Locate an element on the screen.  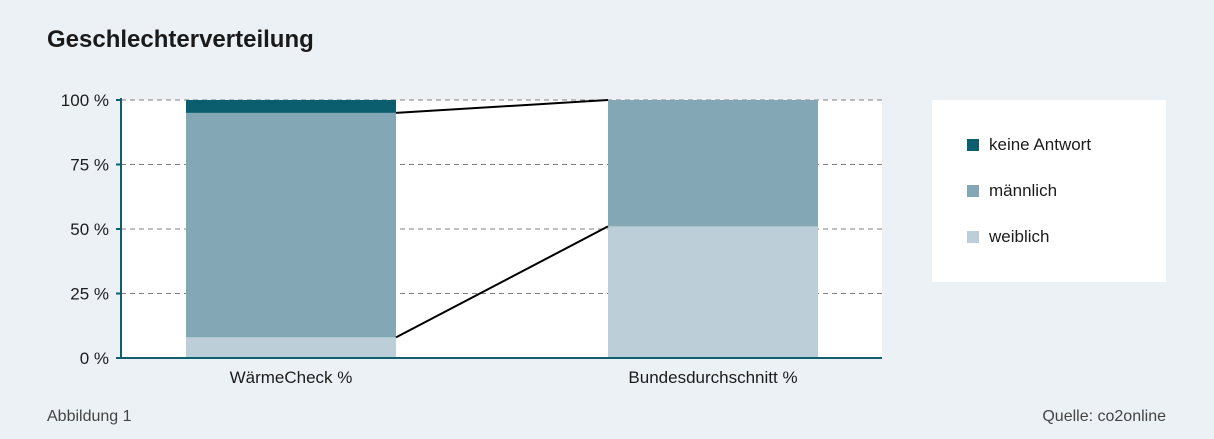
x-category-label: Bundesdurchschnitt % is located at coordinates (712, 377).